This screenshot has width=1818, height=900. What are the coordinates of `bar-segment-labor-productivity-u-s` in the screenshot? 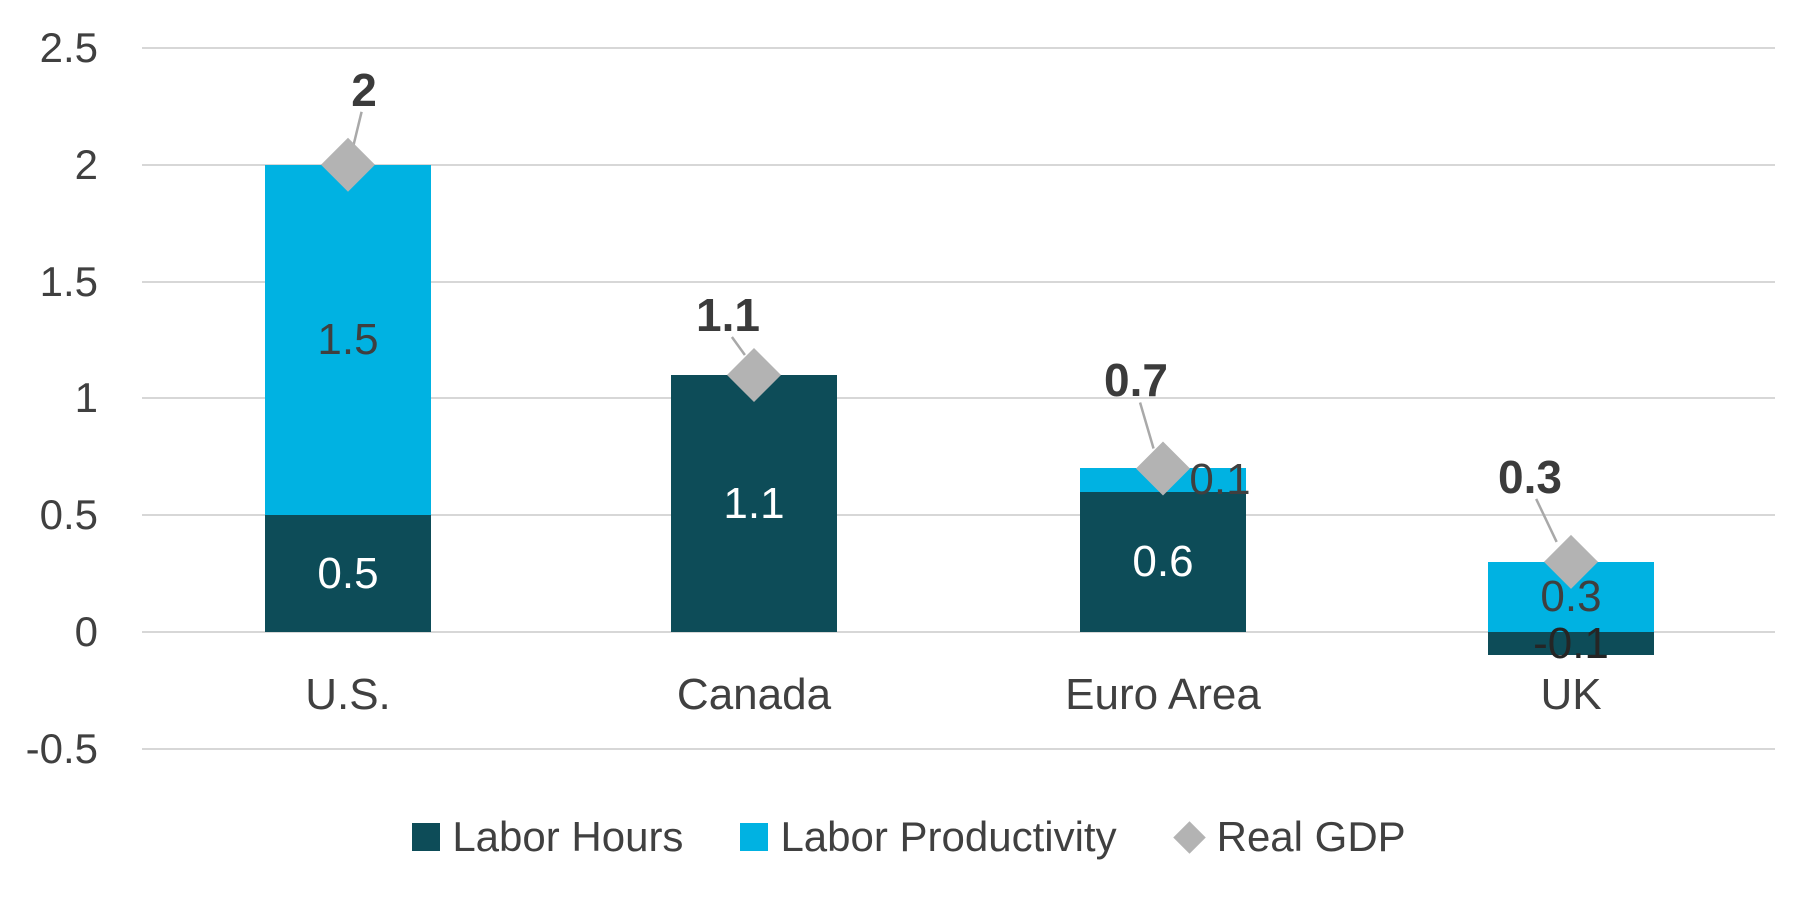 It's located at (348, 340).